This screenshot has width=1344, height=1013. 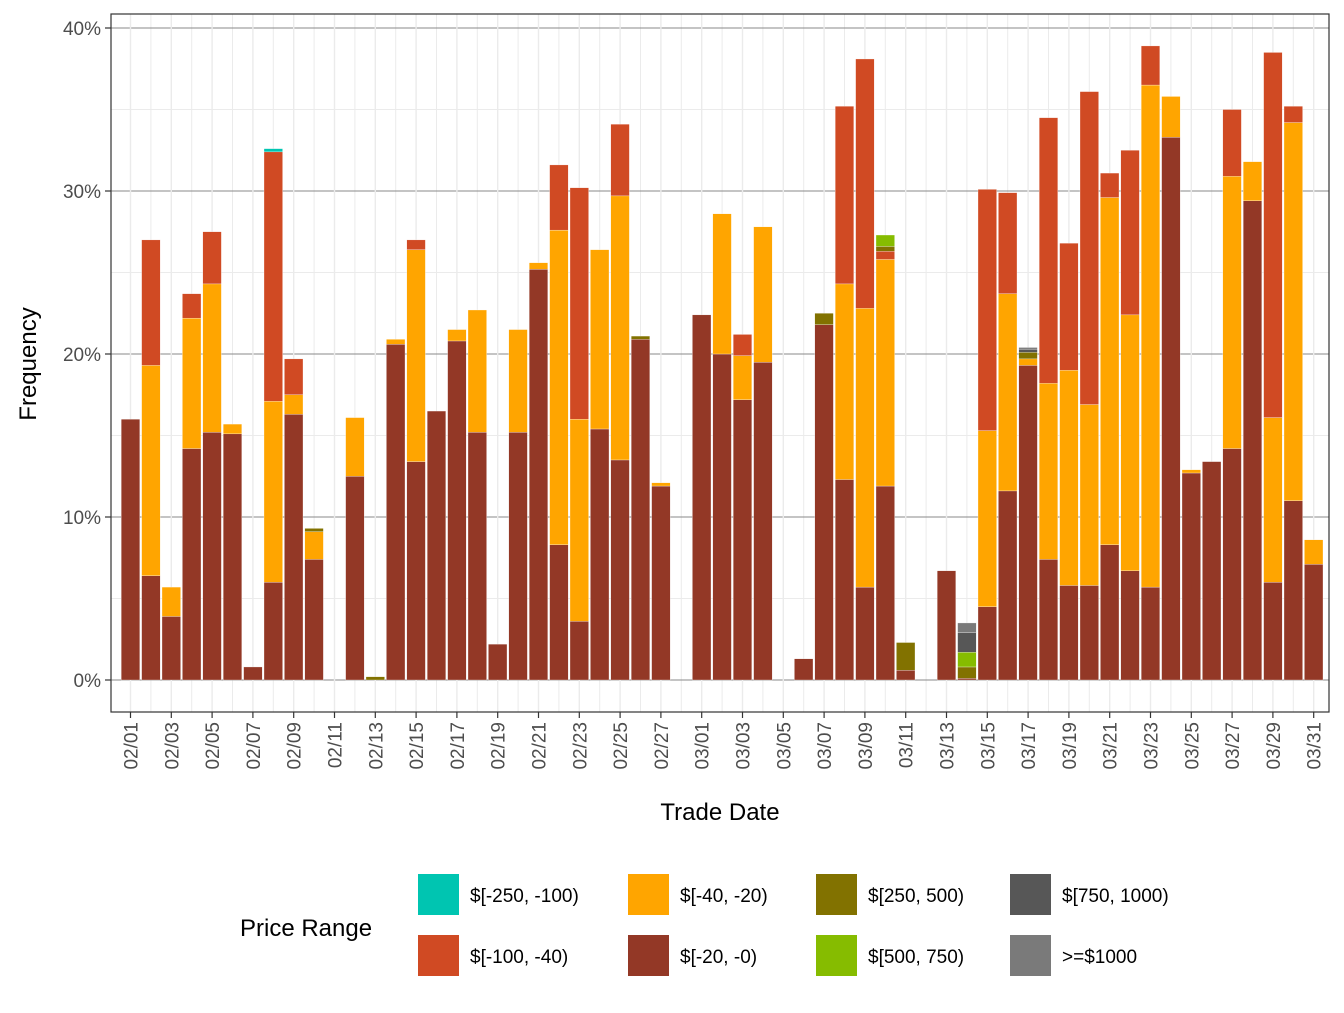 I want to click on x-tick-label: 02/25, so click(x=621, y=746).